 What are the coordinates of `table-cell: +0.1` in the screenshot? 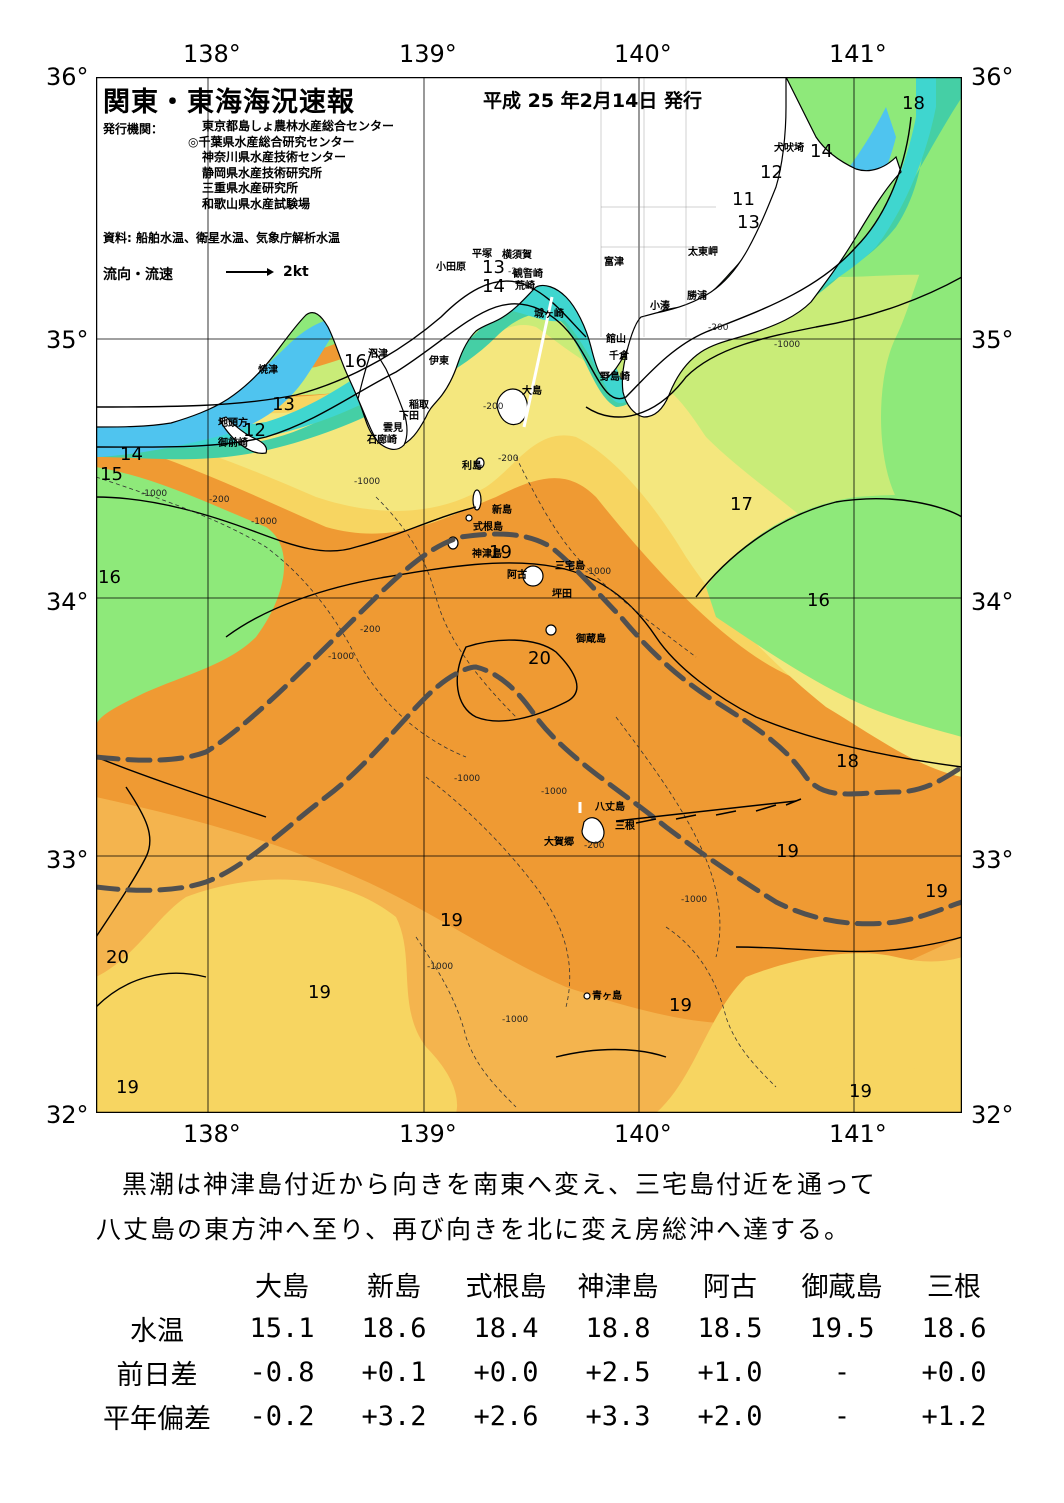 It's located at (394, 1372).